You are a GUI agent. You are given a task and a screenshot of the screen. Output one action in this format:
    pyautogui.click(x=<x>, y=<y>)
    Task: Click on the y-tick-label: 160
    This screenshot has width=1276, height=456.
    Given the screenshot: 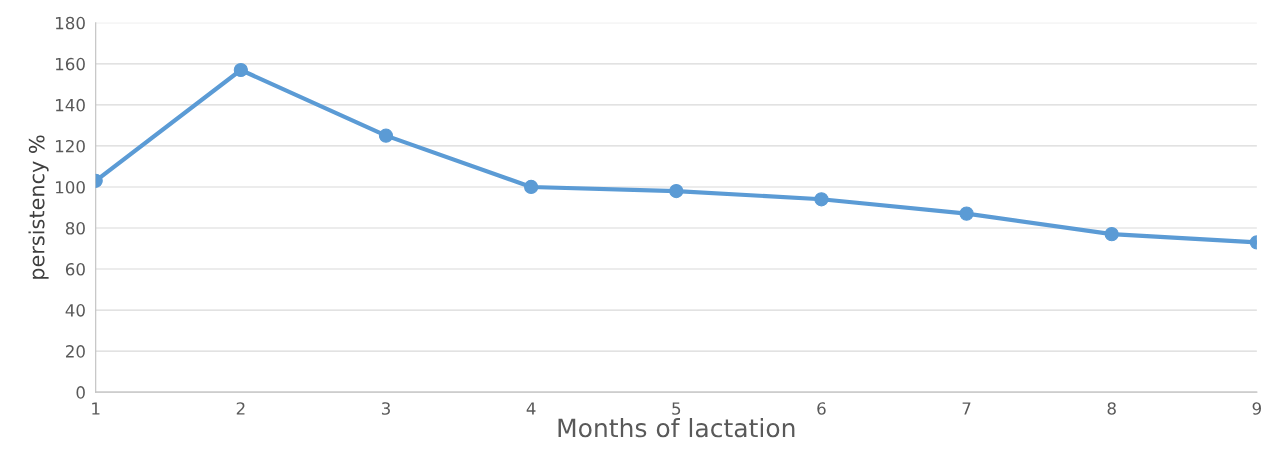 What is the action you would take?
    pyautogui.click(x=70, y=64)
    